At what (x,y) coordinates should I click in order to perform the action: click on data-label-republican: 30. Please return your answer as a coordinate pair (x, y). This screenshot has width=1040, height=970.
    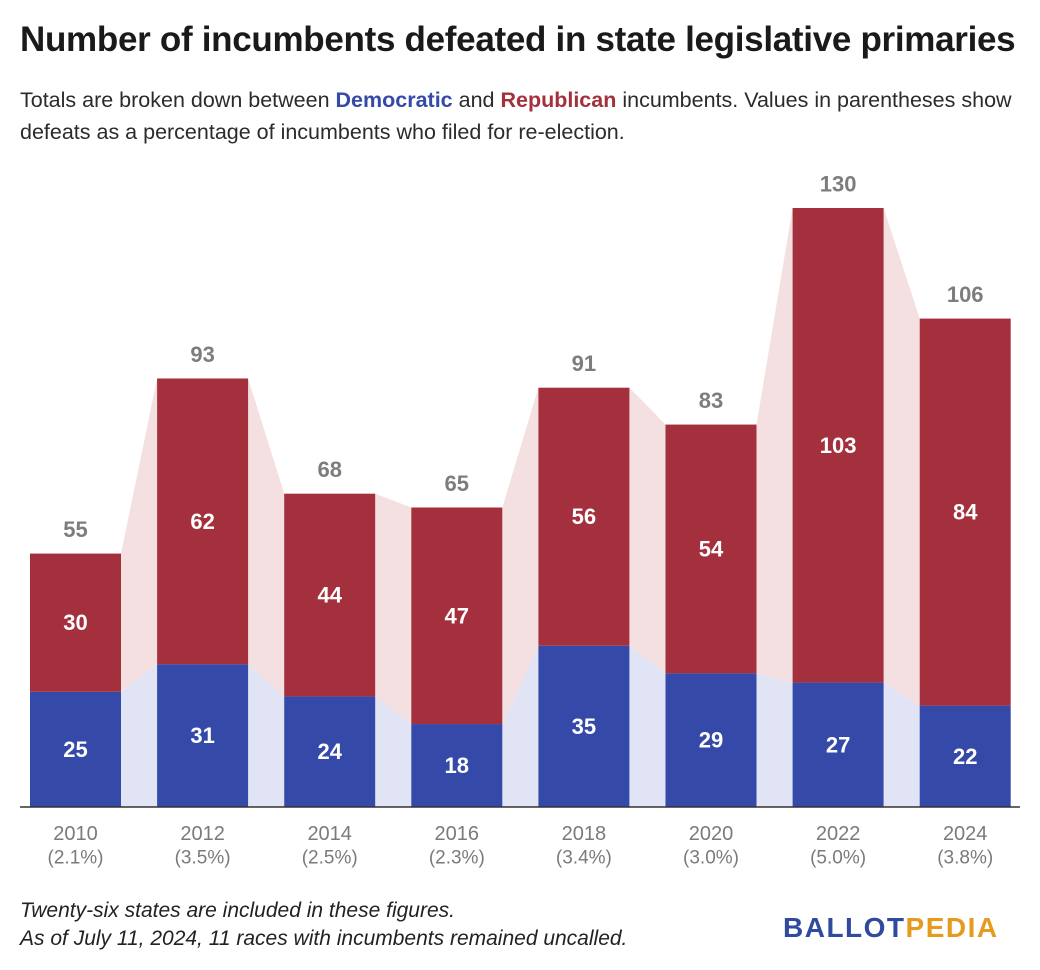
    Looking at the image, I should click on (75, 622).